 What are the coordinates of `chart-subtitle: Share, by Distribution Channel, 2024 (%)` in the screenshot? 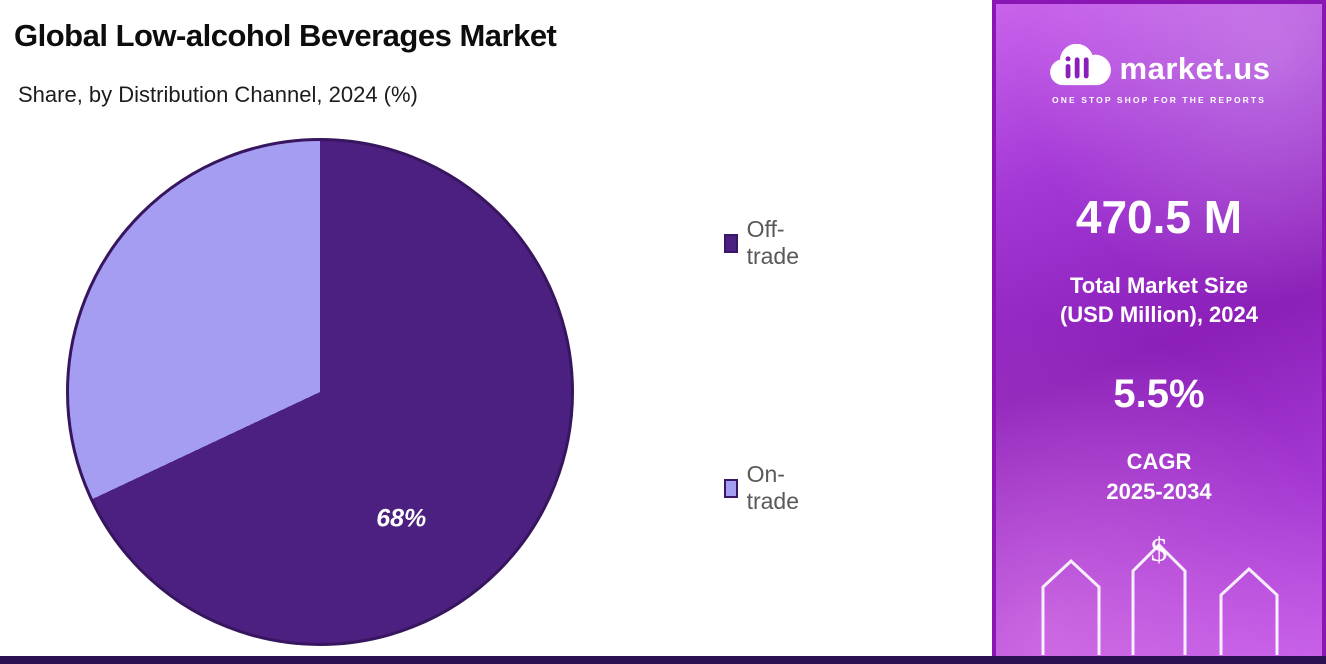 It's located at (218, 94).